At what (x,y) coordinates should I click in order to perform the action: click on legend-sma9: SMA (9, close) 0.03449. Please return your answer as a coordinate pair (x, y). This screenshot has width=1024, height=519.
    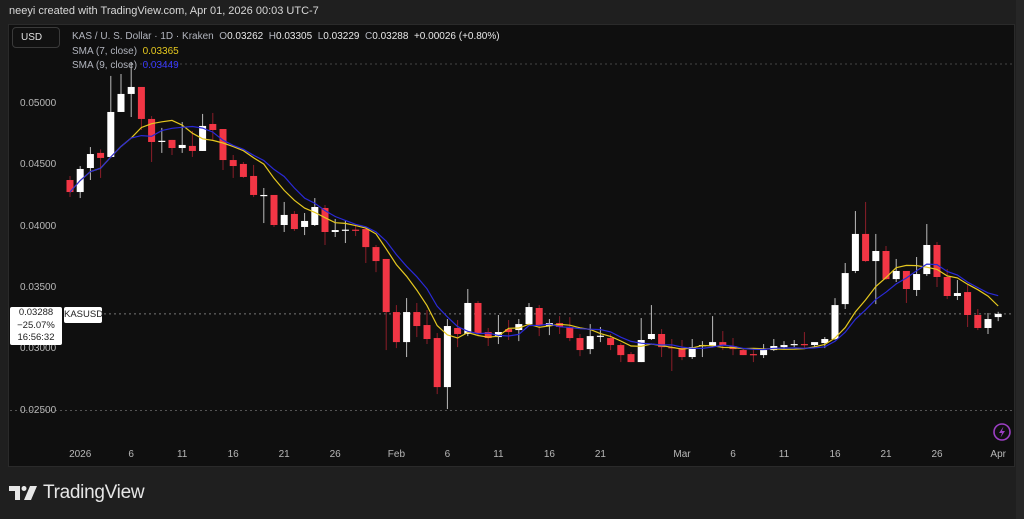
    Looking at the image, I should click on (125, 65).